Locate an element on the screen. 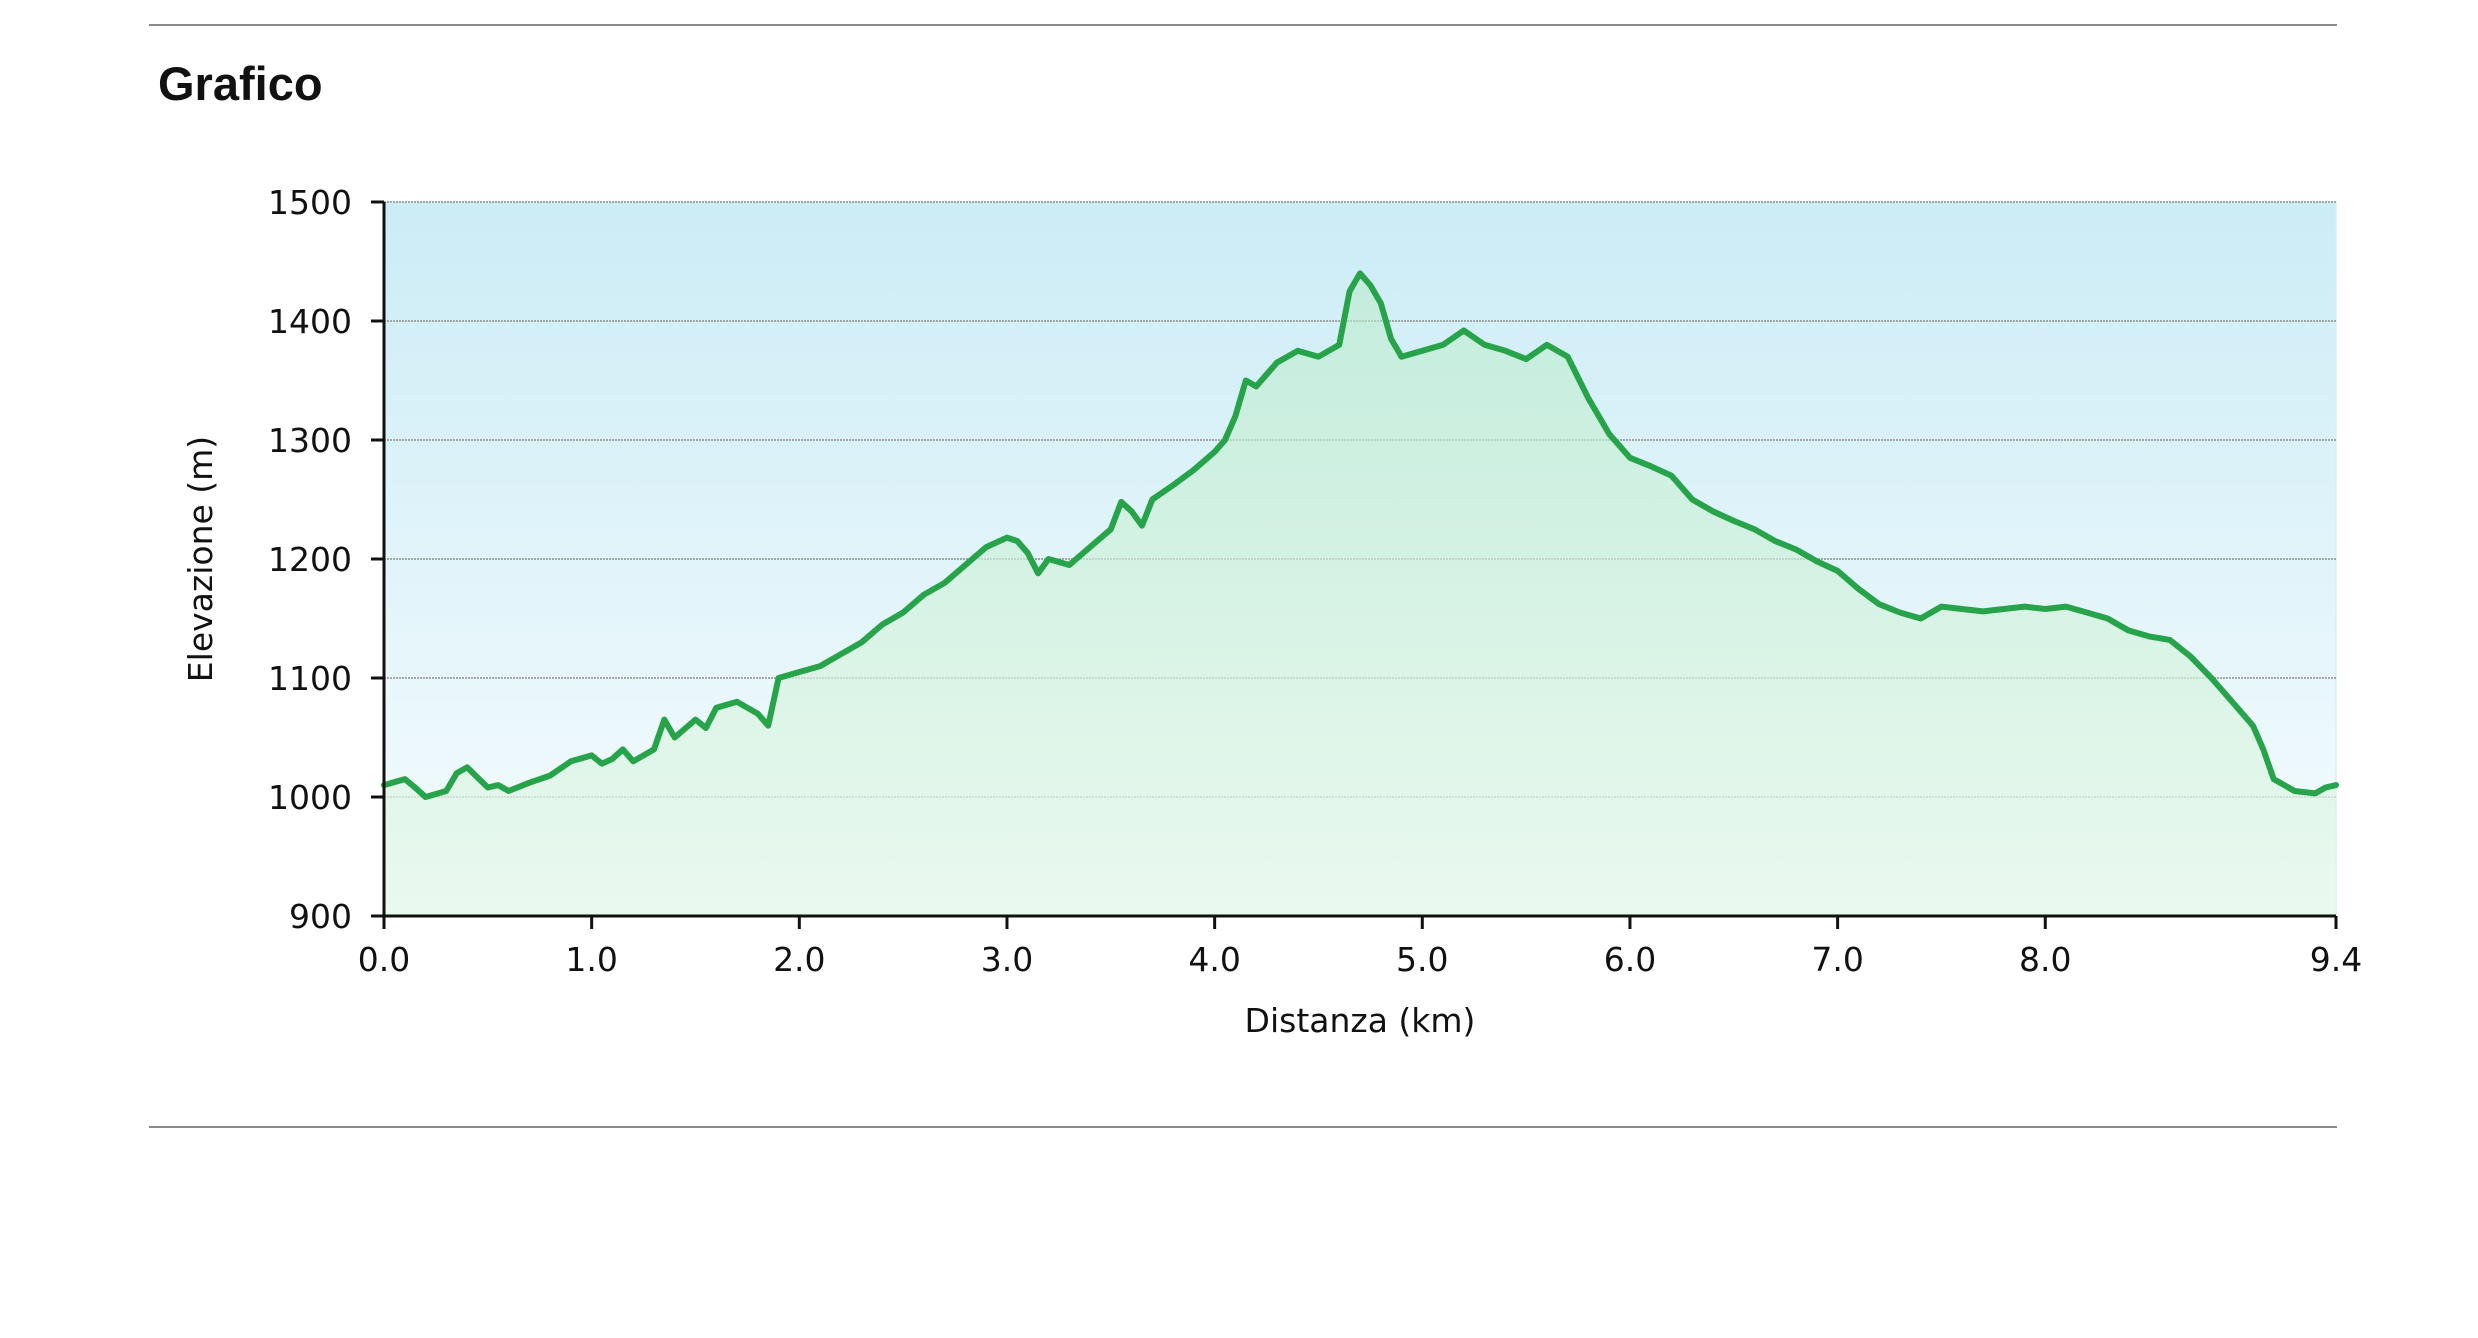 This screenshot has width=2478, height=1338. y-tick-label-900: 900 is located at coordinates (320, 916).